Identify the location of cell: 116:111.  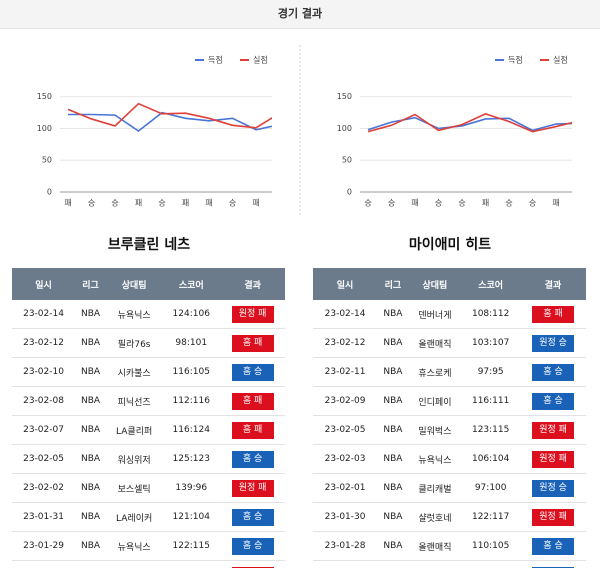
(491, 401).